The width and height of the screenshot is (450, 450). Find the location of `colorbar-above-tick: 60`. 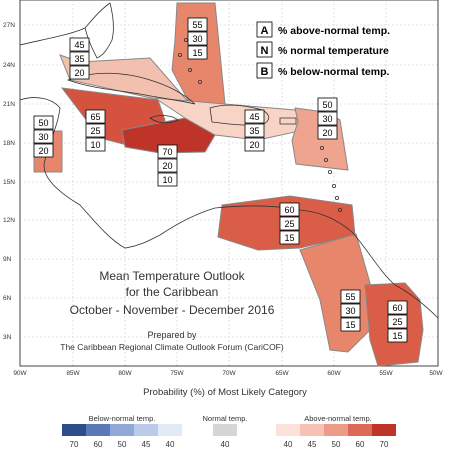

colorbar-above-tick: 60 is located at coordinates (360, 444).